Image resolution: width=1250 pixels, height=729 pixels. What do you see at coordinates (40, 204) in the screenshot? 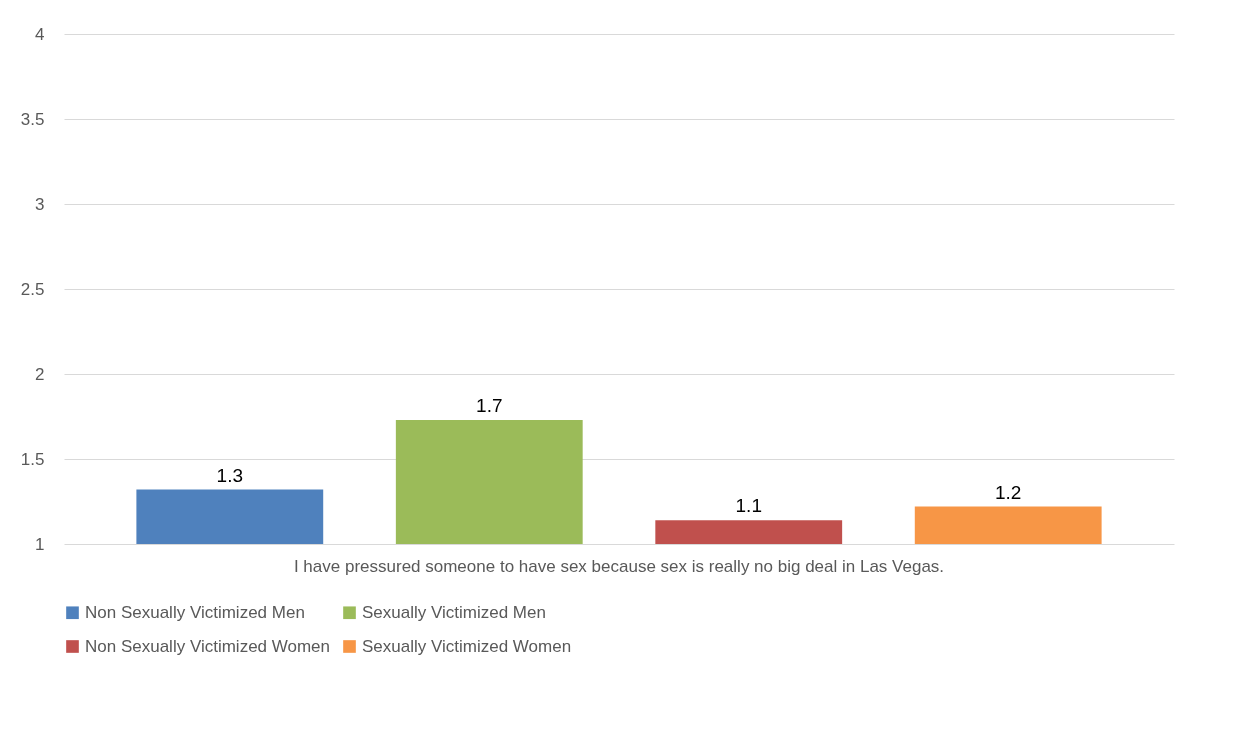
I see `y-tick-label: 3` at bounding box center [40, 204].